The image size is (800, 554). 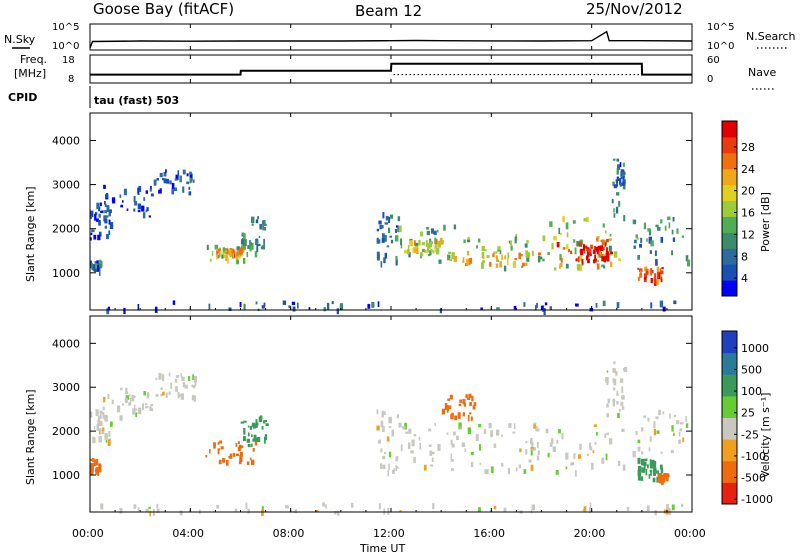 I want to click on x-tick-label: 16:00, so click(x=489, y=533).